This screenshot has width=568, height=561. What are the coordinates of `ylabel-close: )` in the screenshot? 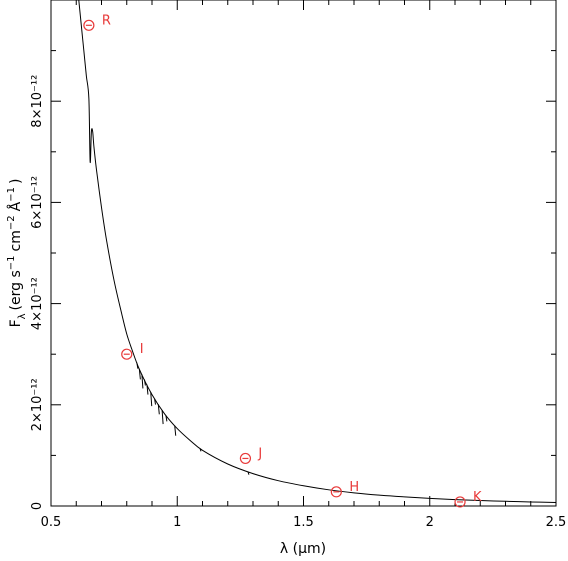 It's located at (16, 181).